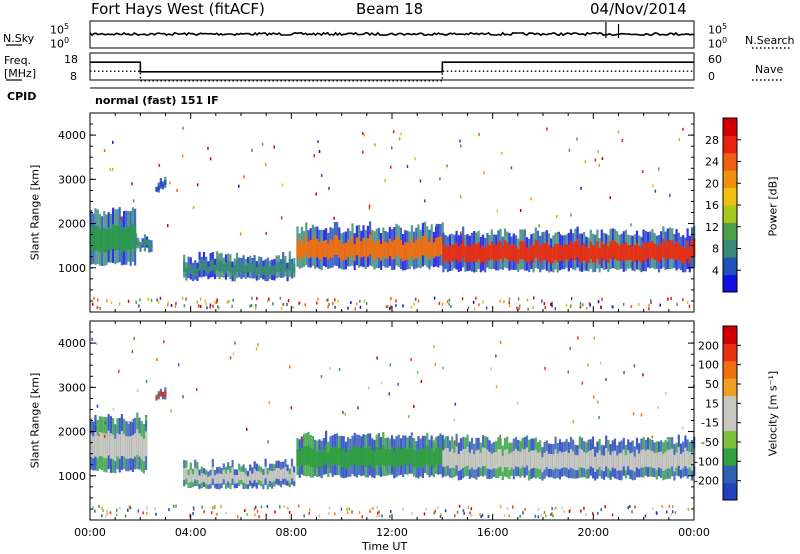 This screenshot has height=554, width=800. Describe the element at coordinates (18, 60) in the screenshot. I see `freq-label: Freq.` at that location.